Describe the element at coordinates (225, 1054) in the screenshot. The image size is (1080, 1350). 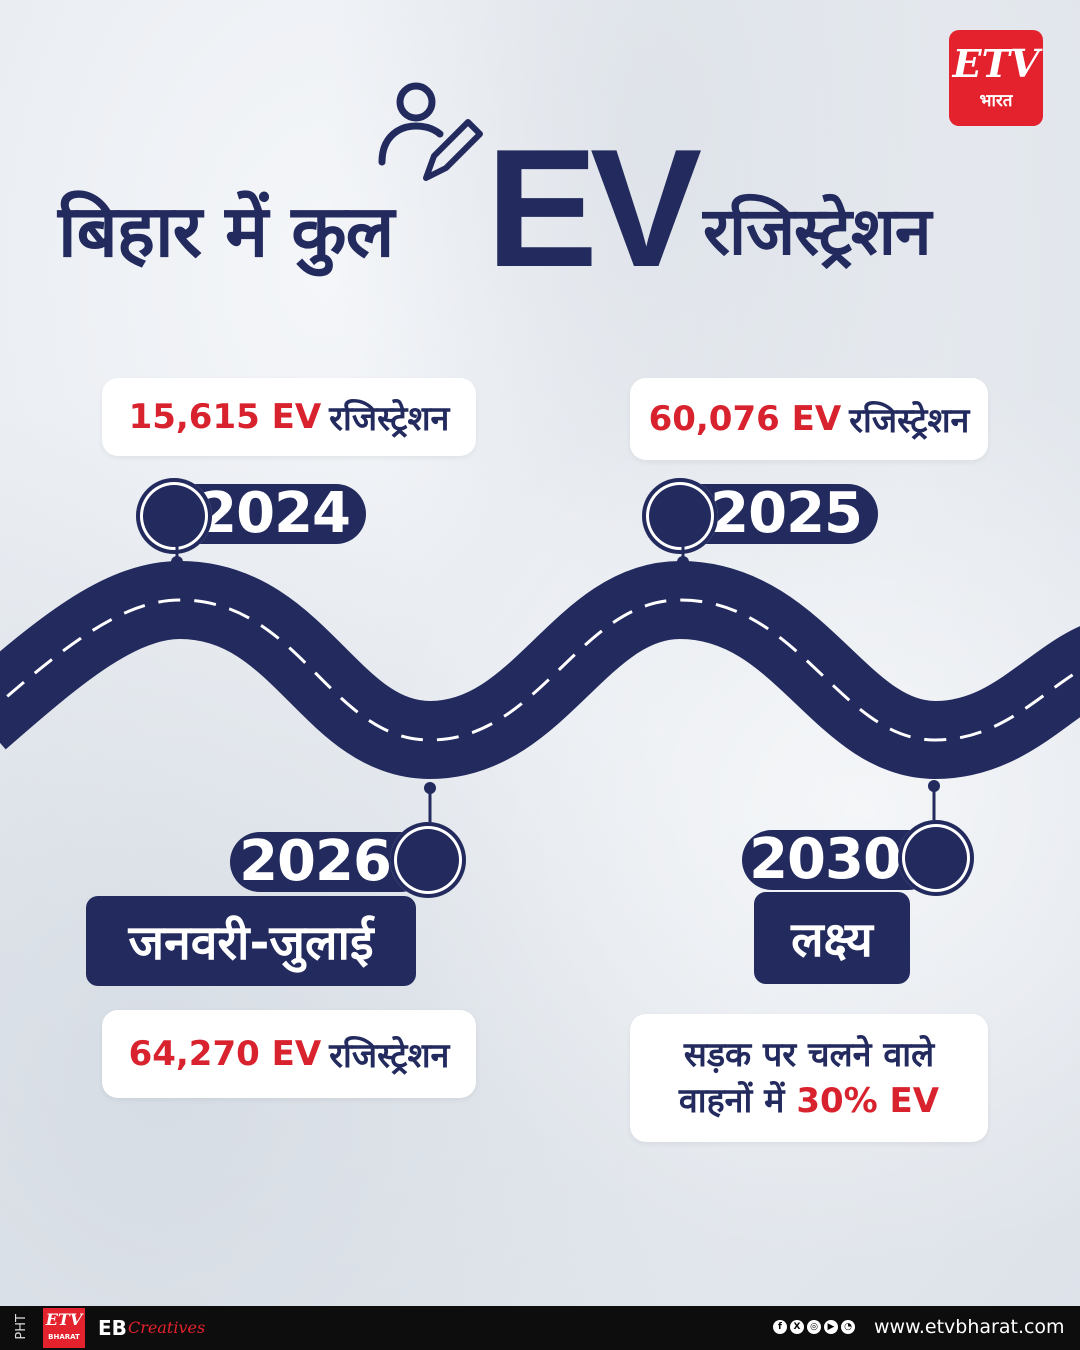
I see `value-number: 64,270 EV` at that location.